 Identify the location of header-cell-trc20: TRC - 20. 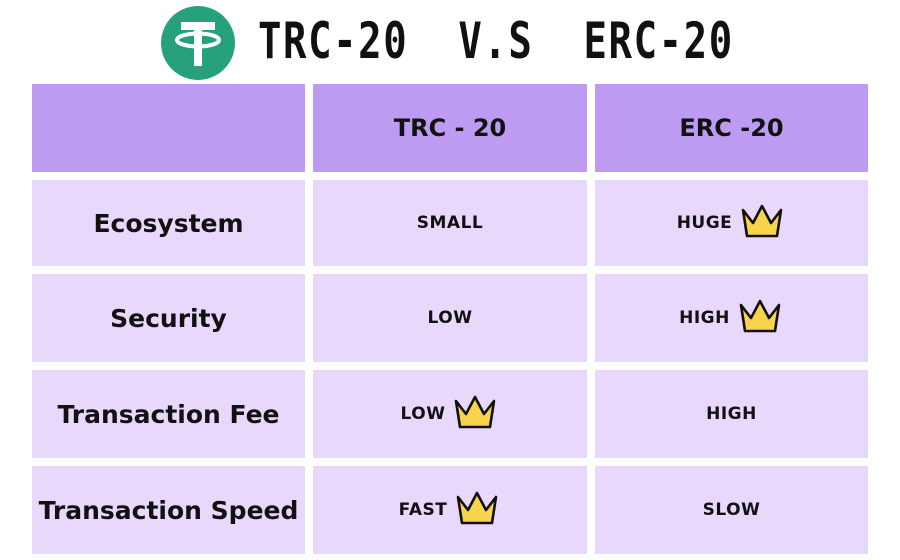
(450, 128).